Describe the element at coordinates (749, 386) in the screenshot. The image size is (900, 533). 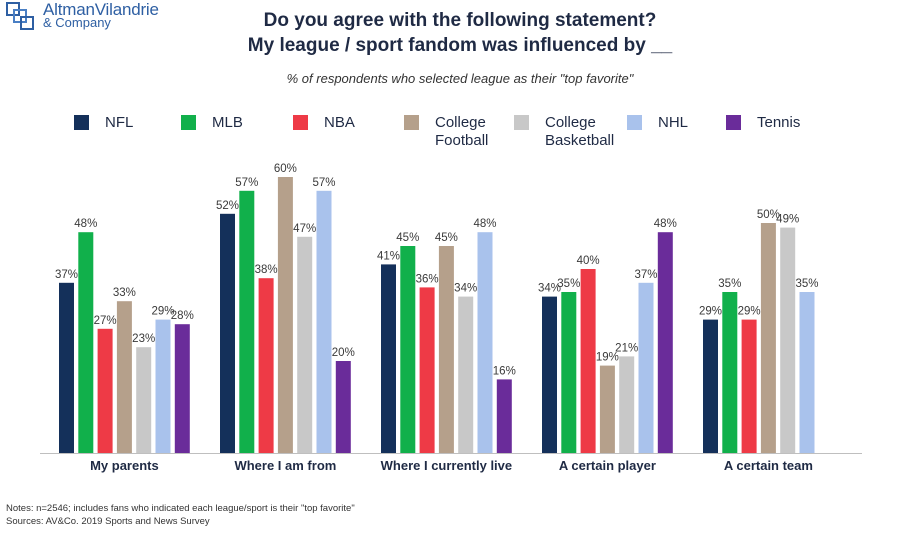
I see `bar-a-certain-team-nba` at that location.